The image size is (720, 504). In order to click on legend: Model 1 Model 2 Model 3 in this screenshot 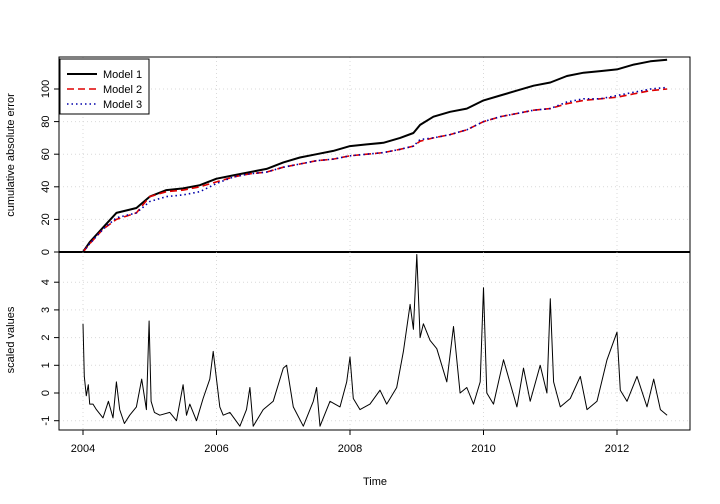, I will do `click(104, 86)`.